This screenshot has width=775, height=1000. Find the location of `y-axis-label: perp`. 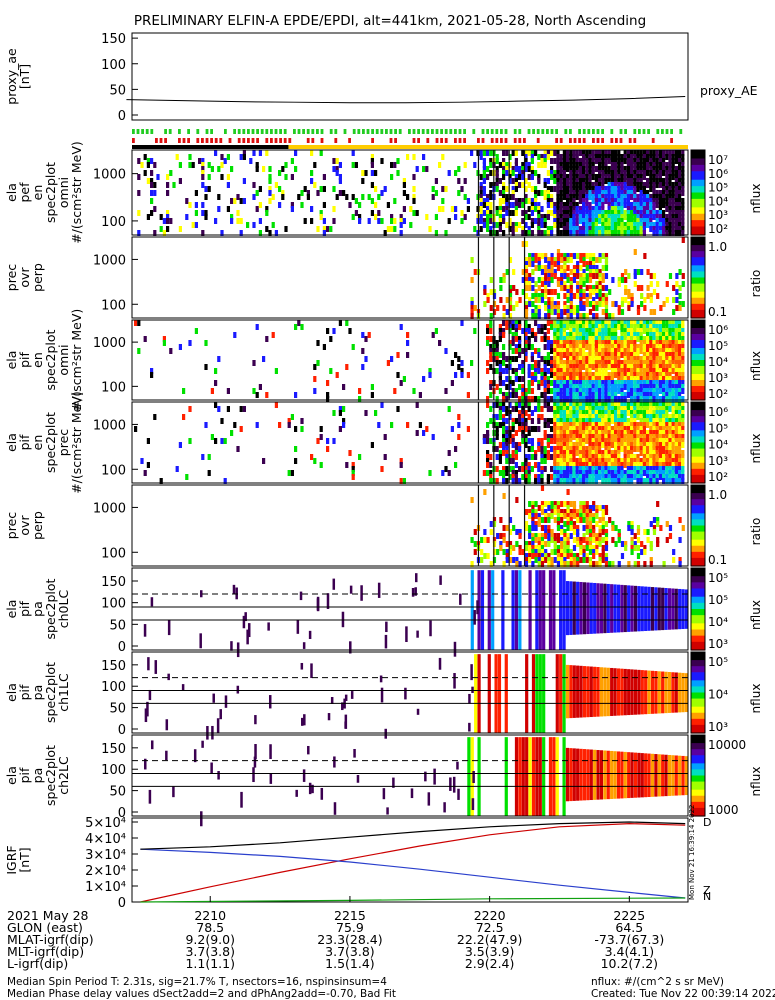

y-axis-label: perp is located at coordinates (37, 525).